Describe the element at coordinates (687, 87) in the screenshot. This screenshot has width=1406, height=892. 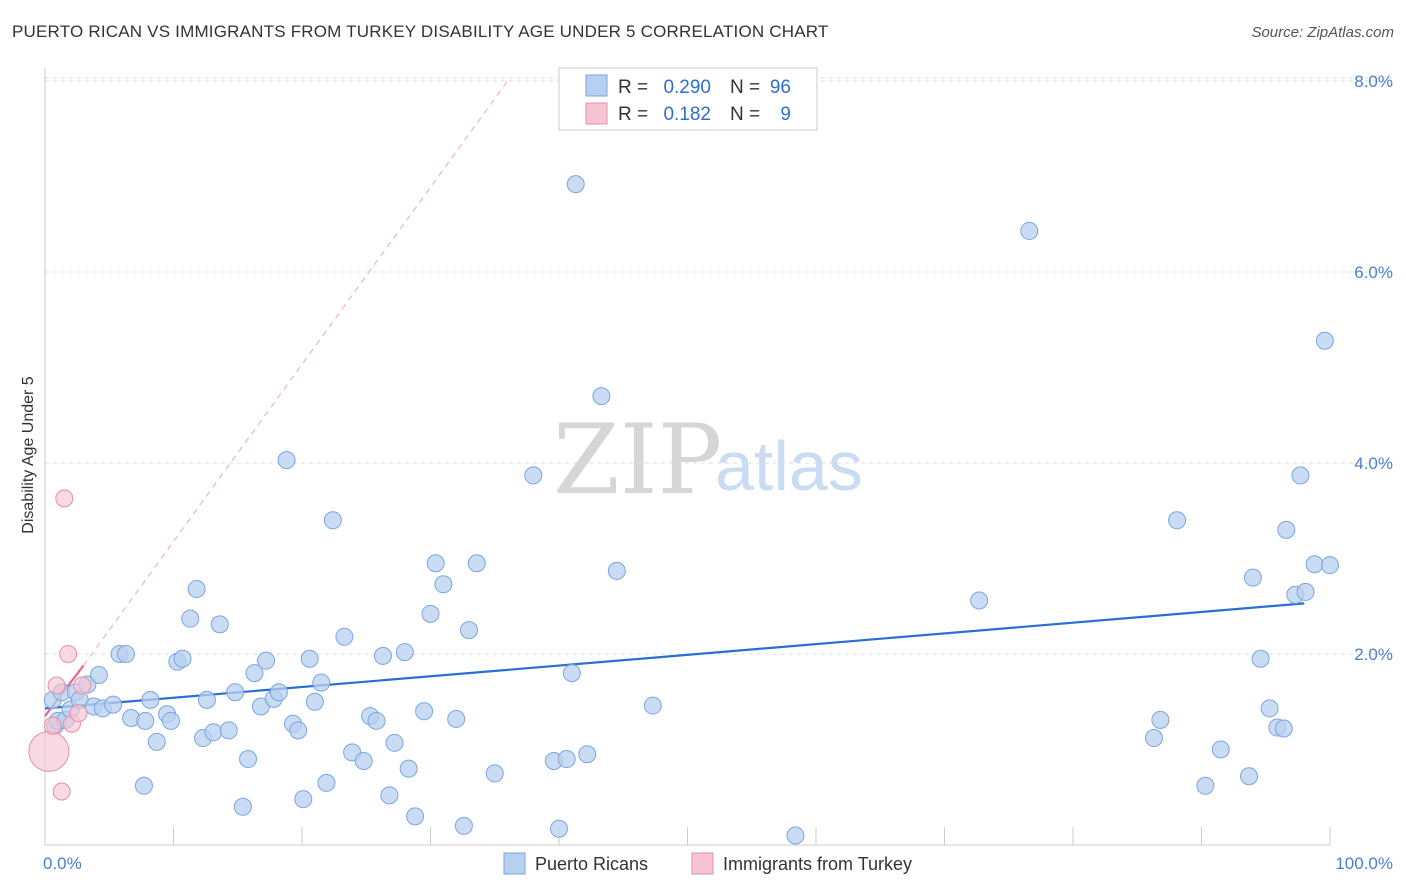
I see `legend-r-value-1: 0.290` at that location.